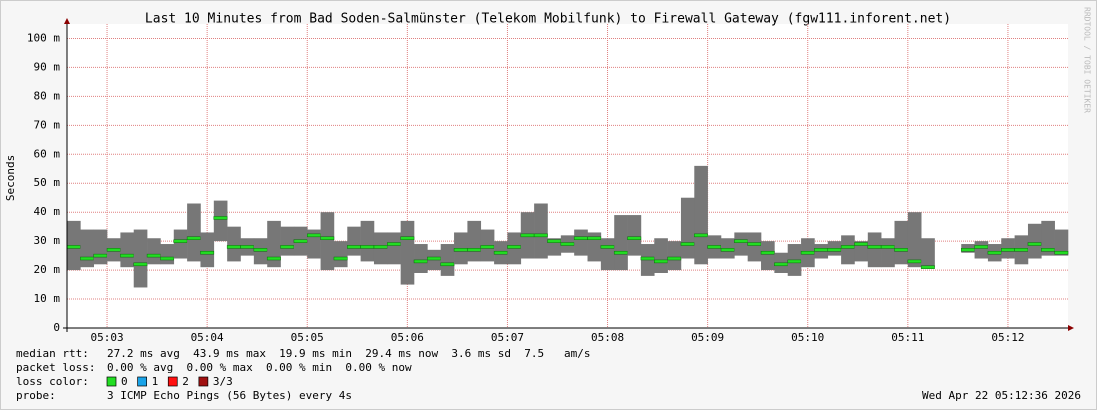 The width and height of the screenshot is (1097, 410). I want to click on y-tick-label: 90 m, so click(47, 66).